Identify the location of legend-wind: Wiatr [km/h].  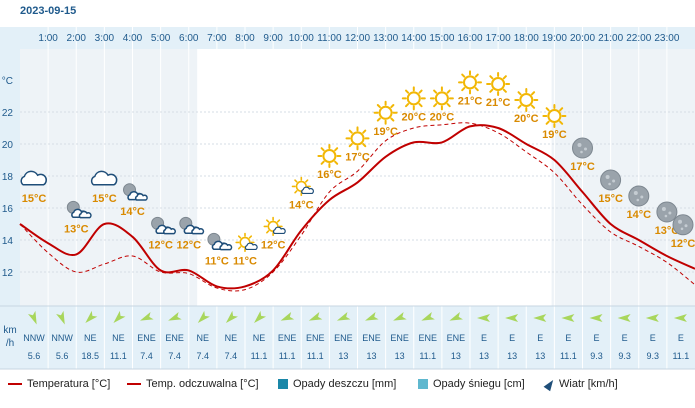
(580, 384).